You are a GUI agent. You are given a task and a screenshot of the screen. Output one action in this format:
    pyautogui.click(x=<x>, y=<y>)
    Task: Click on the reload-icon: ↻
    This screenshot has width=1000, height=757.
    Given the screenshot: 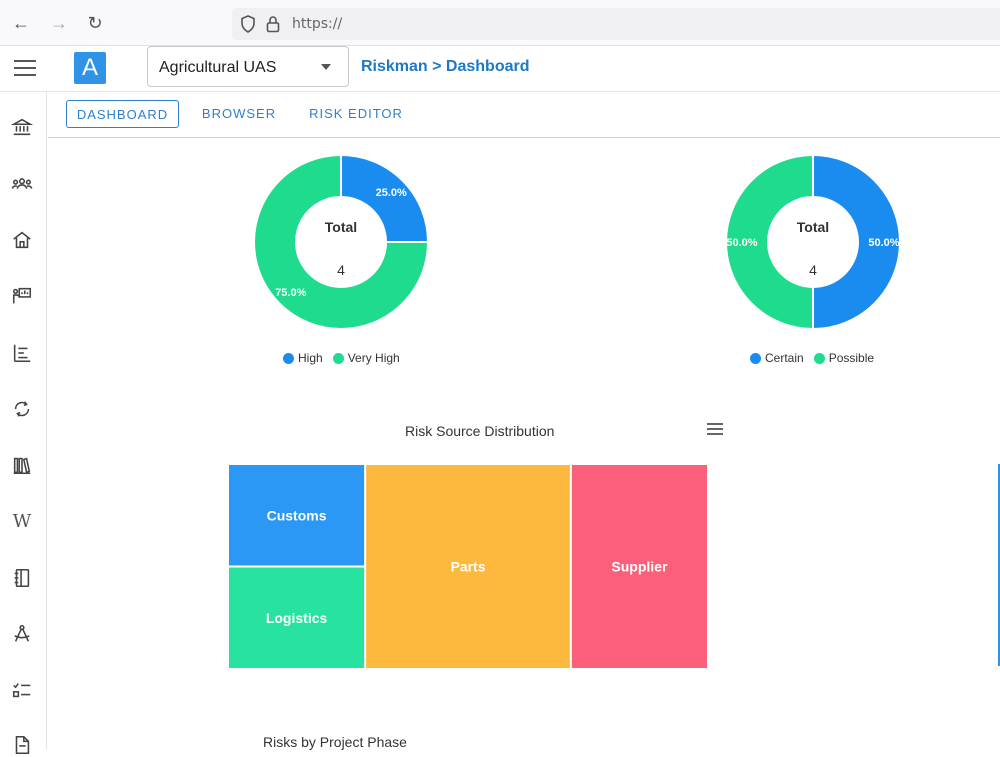 What is the action you would take?
    pyautogui.click(x=95, y=23)
    